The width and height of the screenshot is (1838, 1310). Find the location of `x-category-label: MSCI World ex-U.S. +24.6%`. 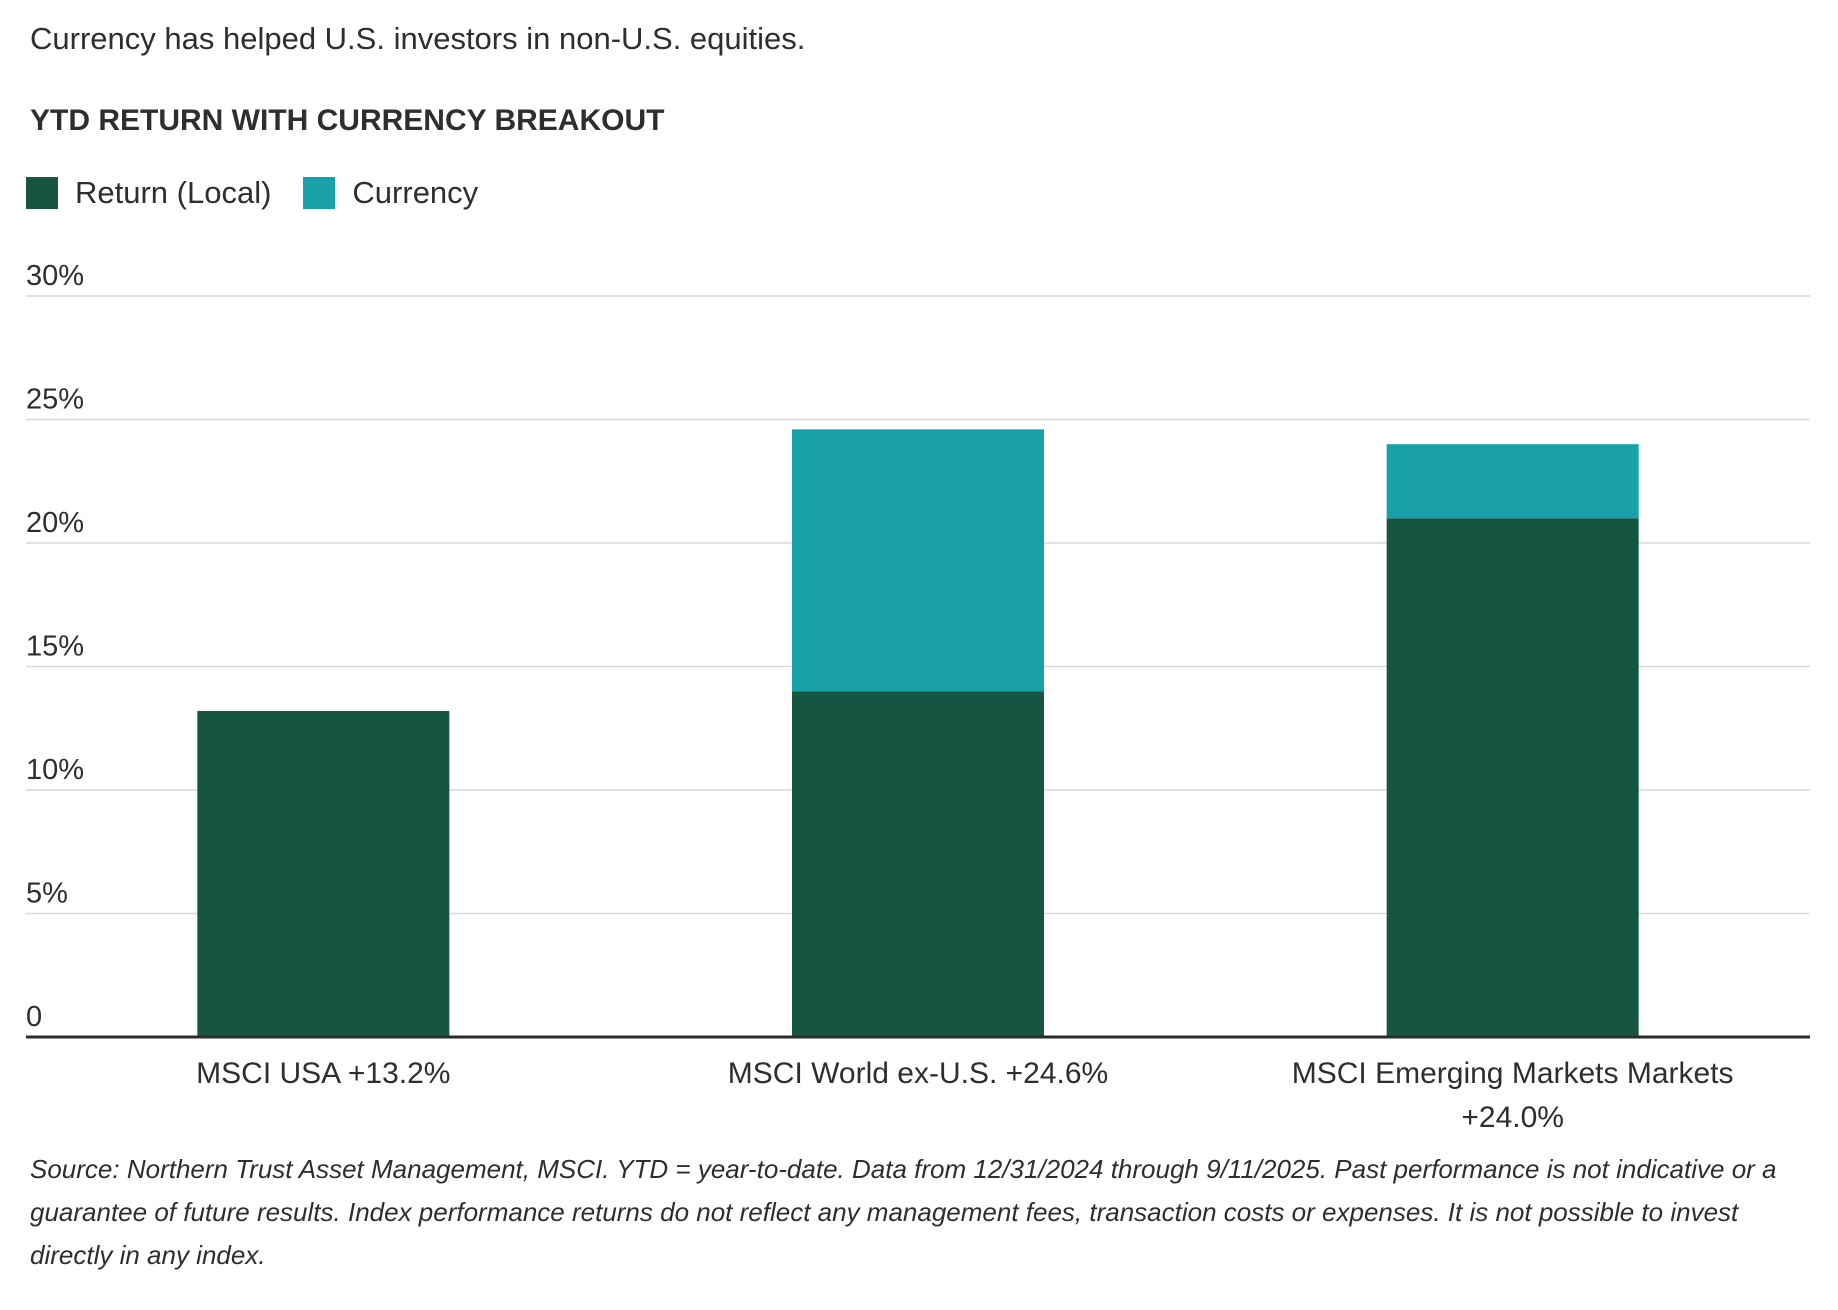

x-category-label: MSCI World ex-U.S. +24.6% is located at coordinates (918, 1073).